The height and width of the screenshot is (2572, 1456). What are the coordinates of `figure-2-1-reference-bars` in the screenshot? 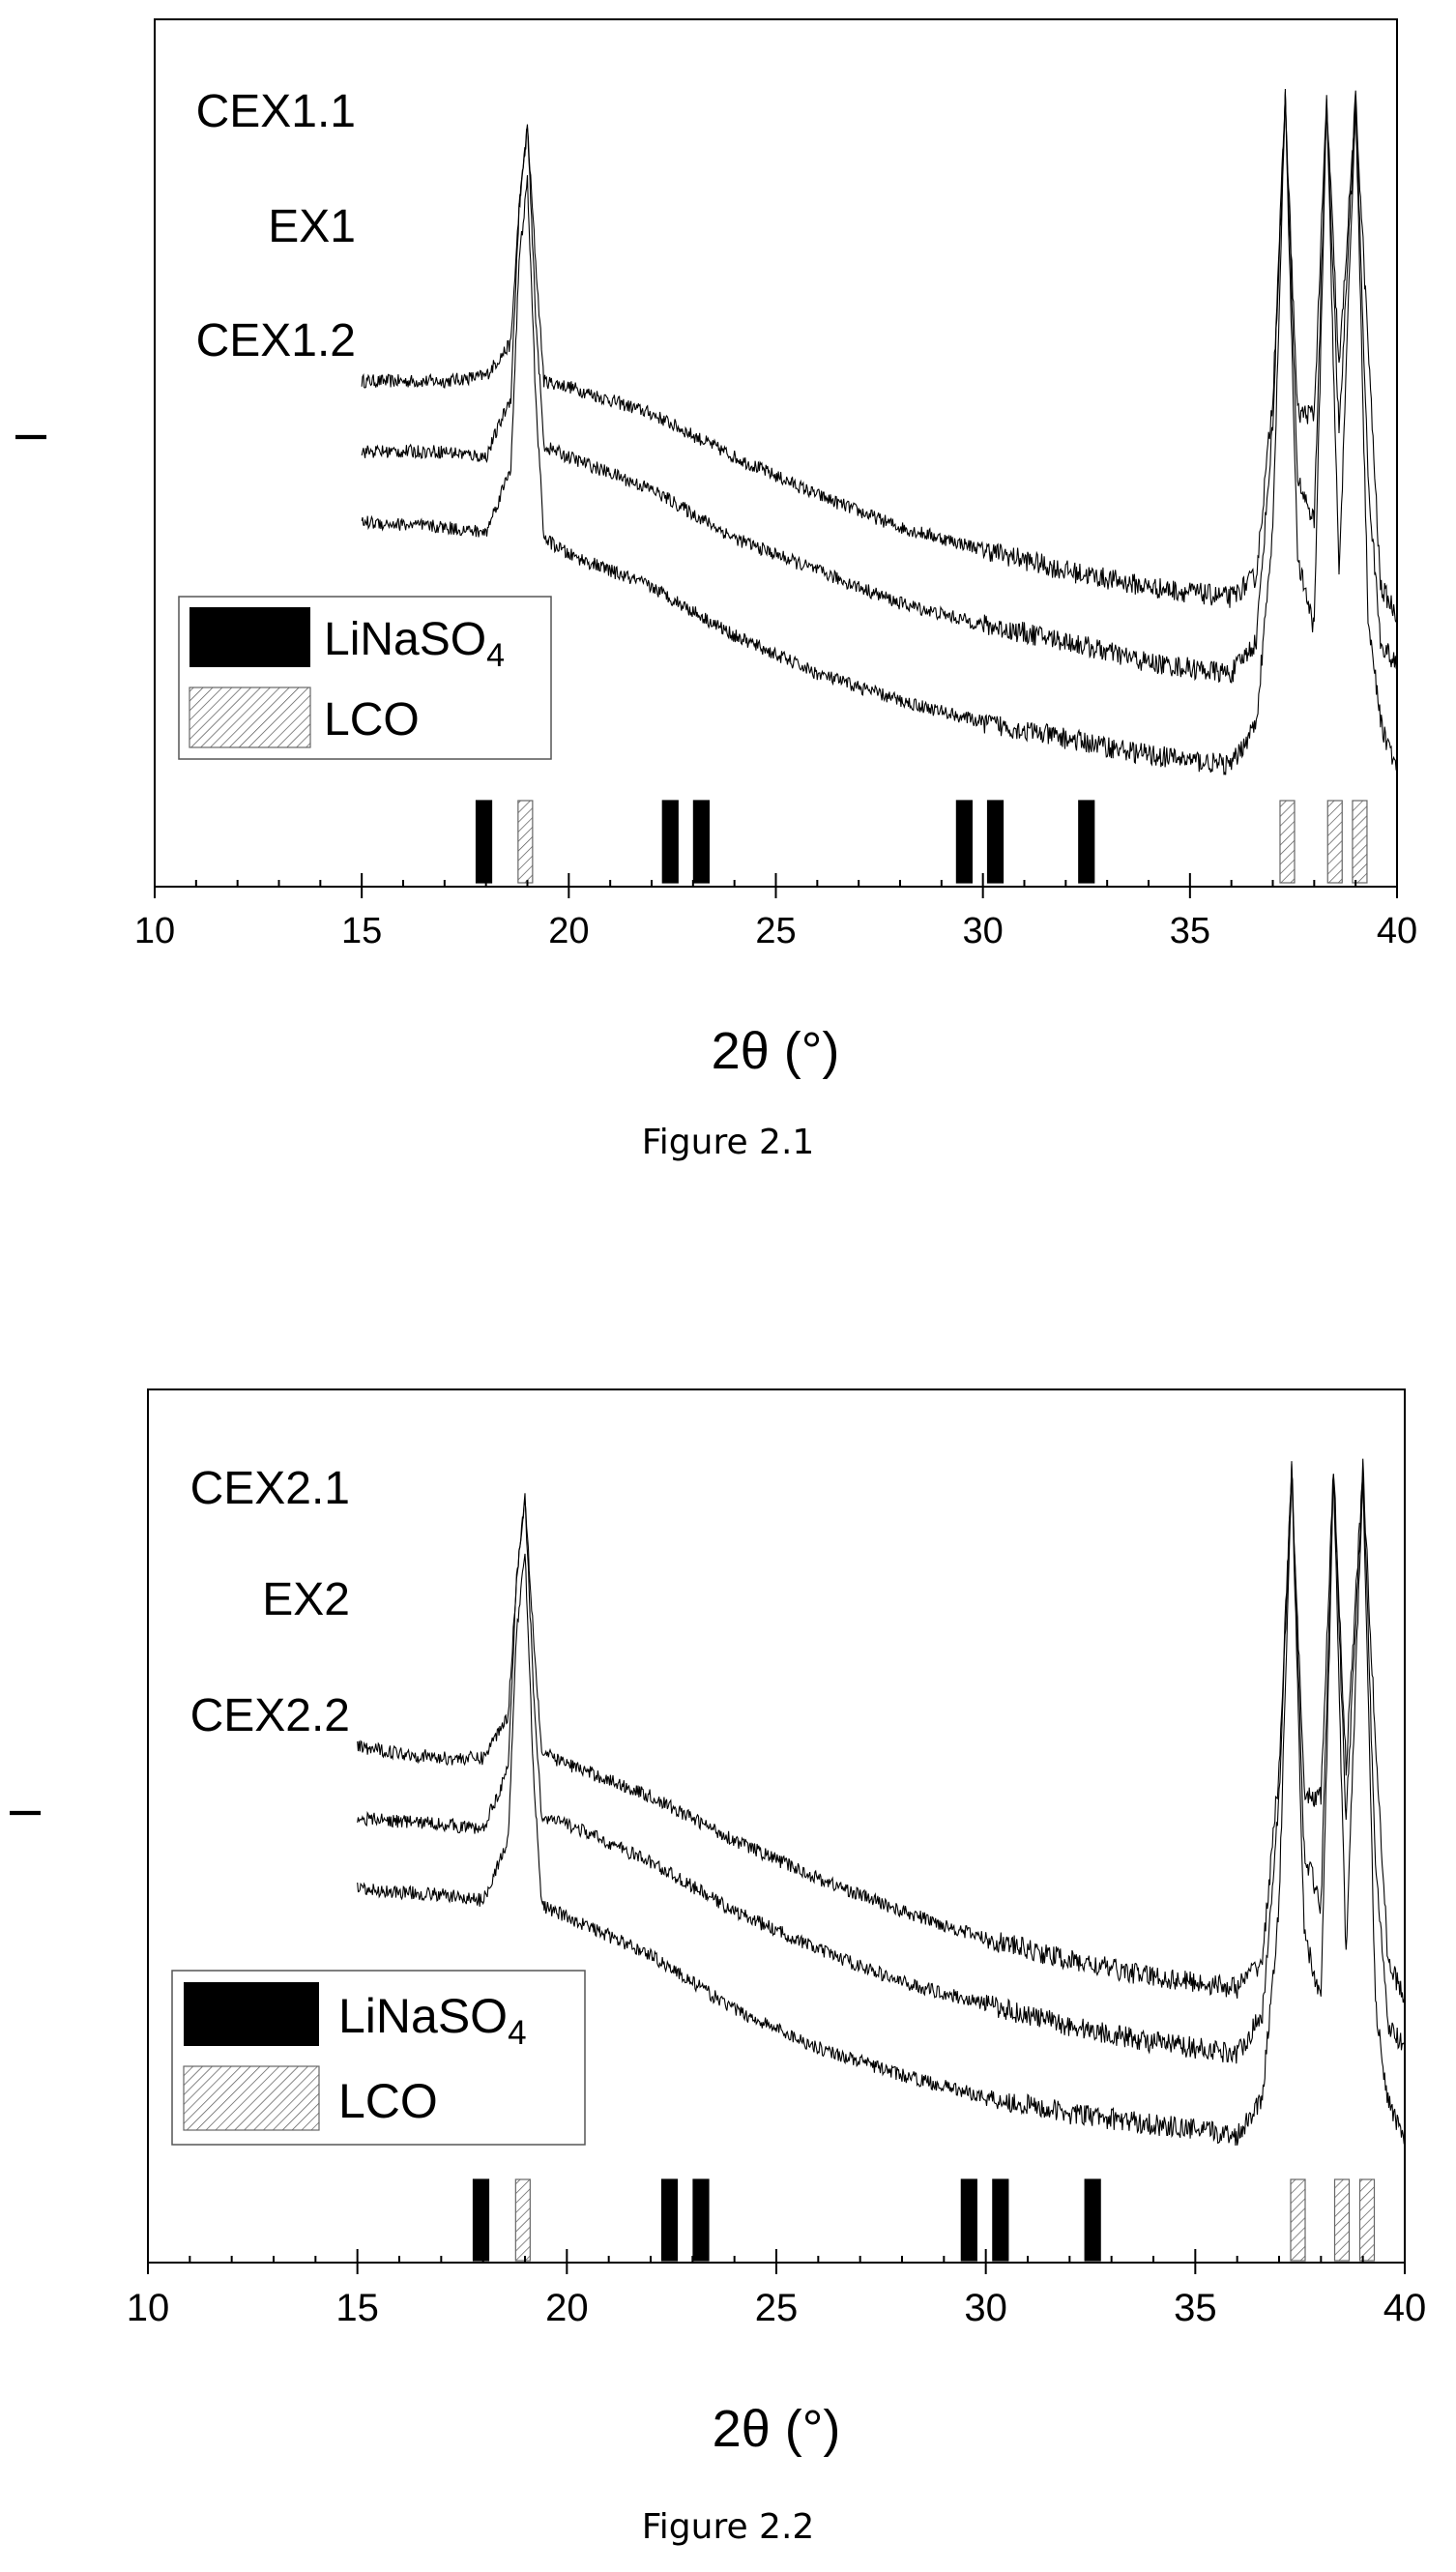 It's located at (922, 842).